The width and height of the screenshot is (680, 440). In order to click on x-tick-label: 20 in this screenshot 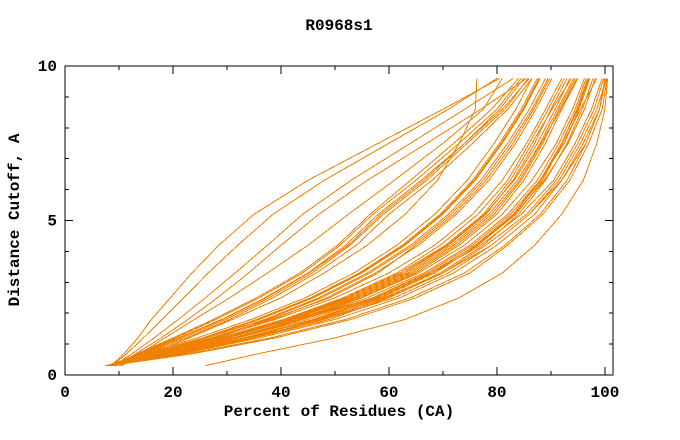, I will do `click(172, 393)`.